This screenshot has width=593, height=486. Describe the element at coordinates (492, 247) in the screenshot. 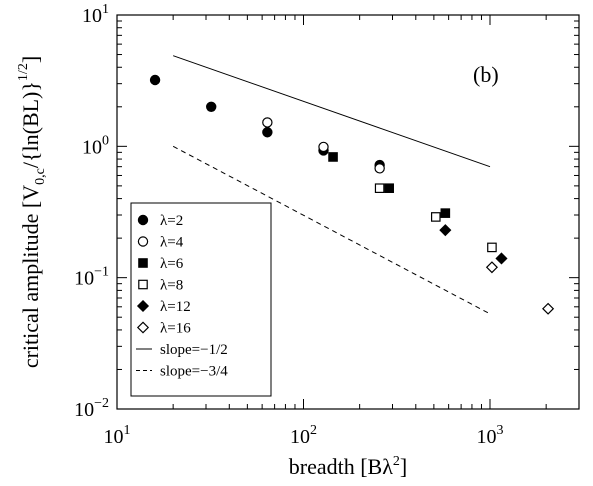

I see `data-point-s4-p3` at that location.